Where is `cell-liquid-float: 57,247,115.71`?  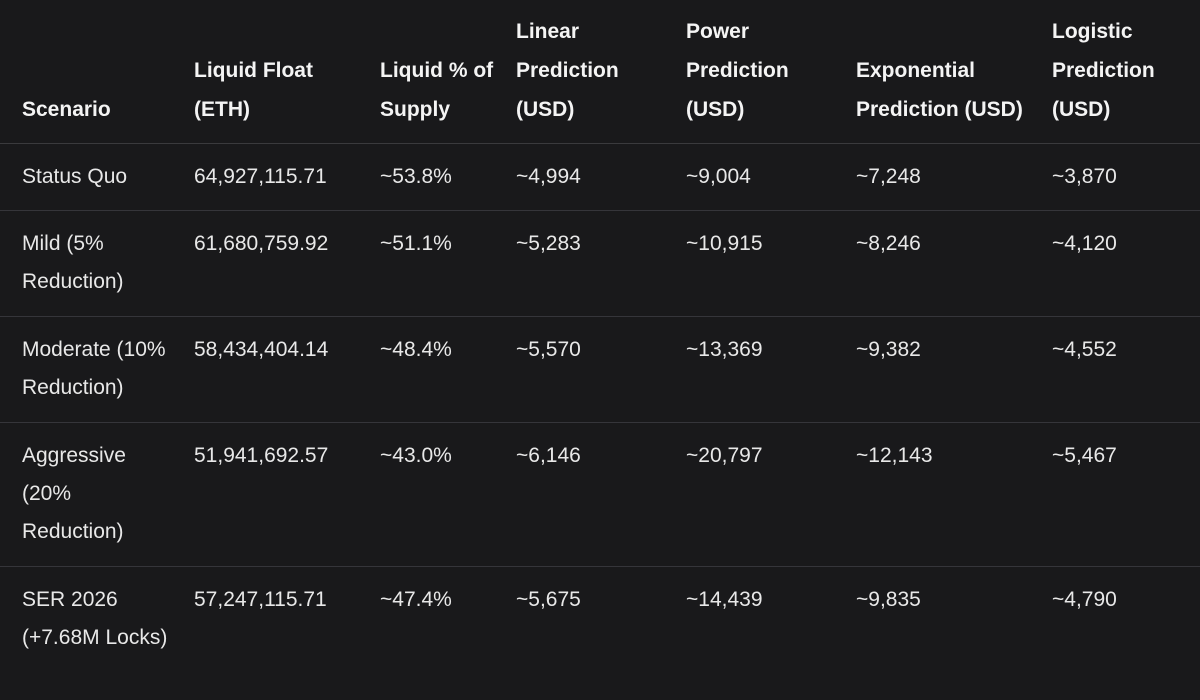 cell-liquid-float: 57,247,115.71 is located at coordinates (260, 599).